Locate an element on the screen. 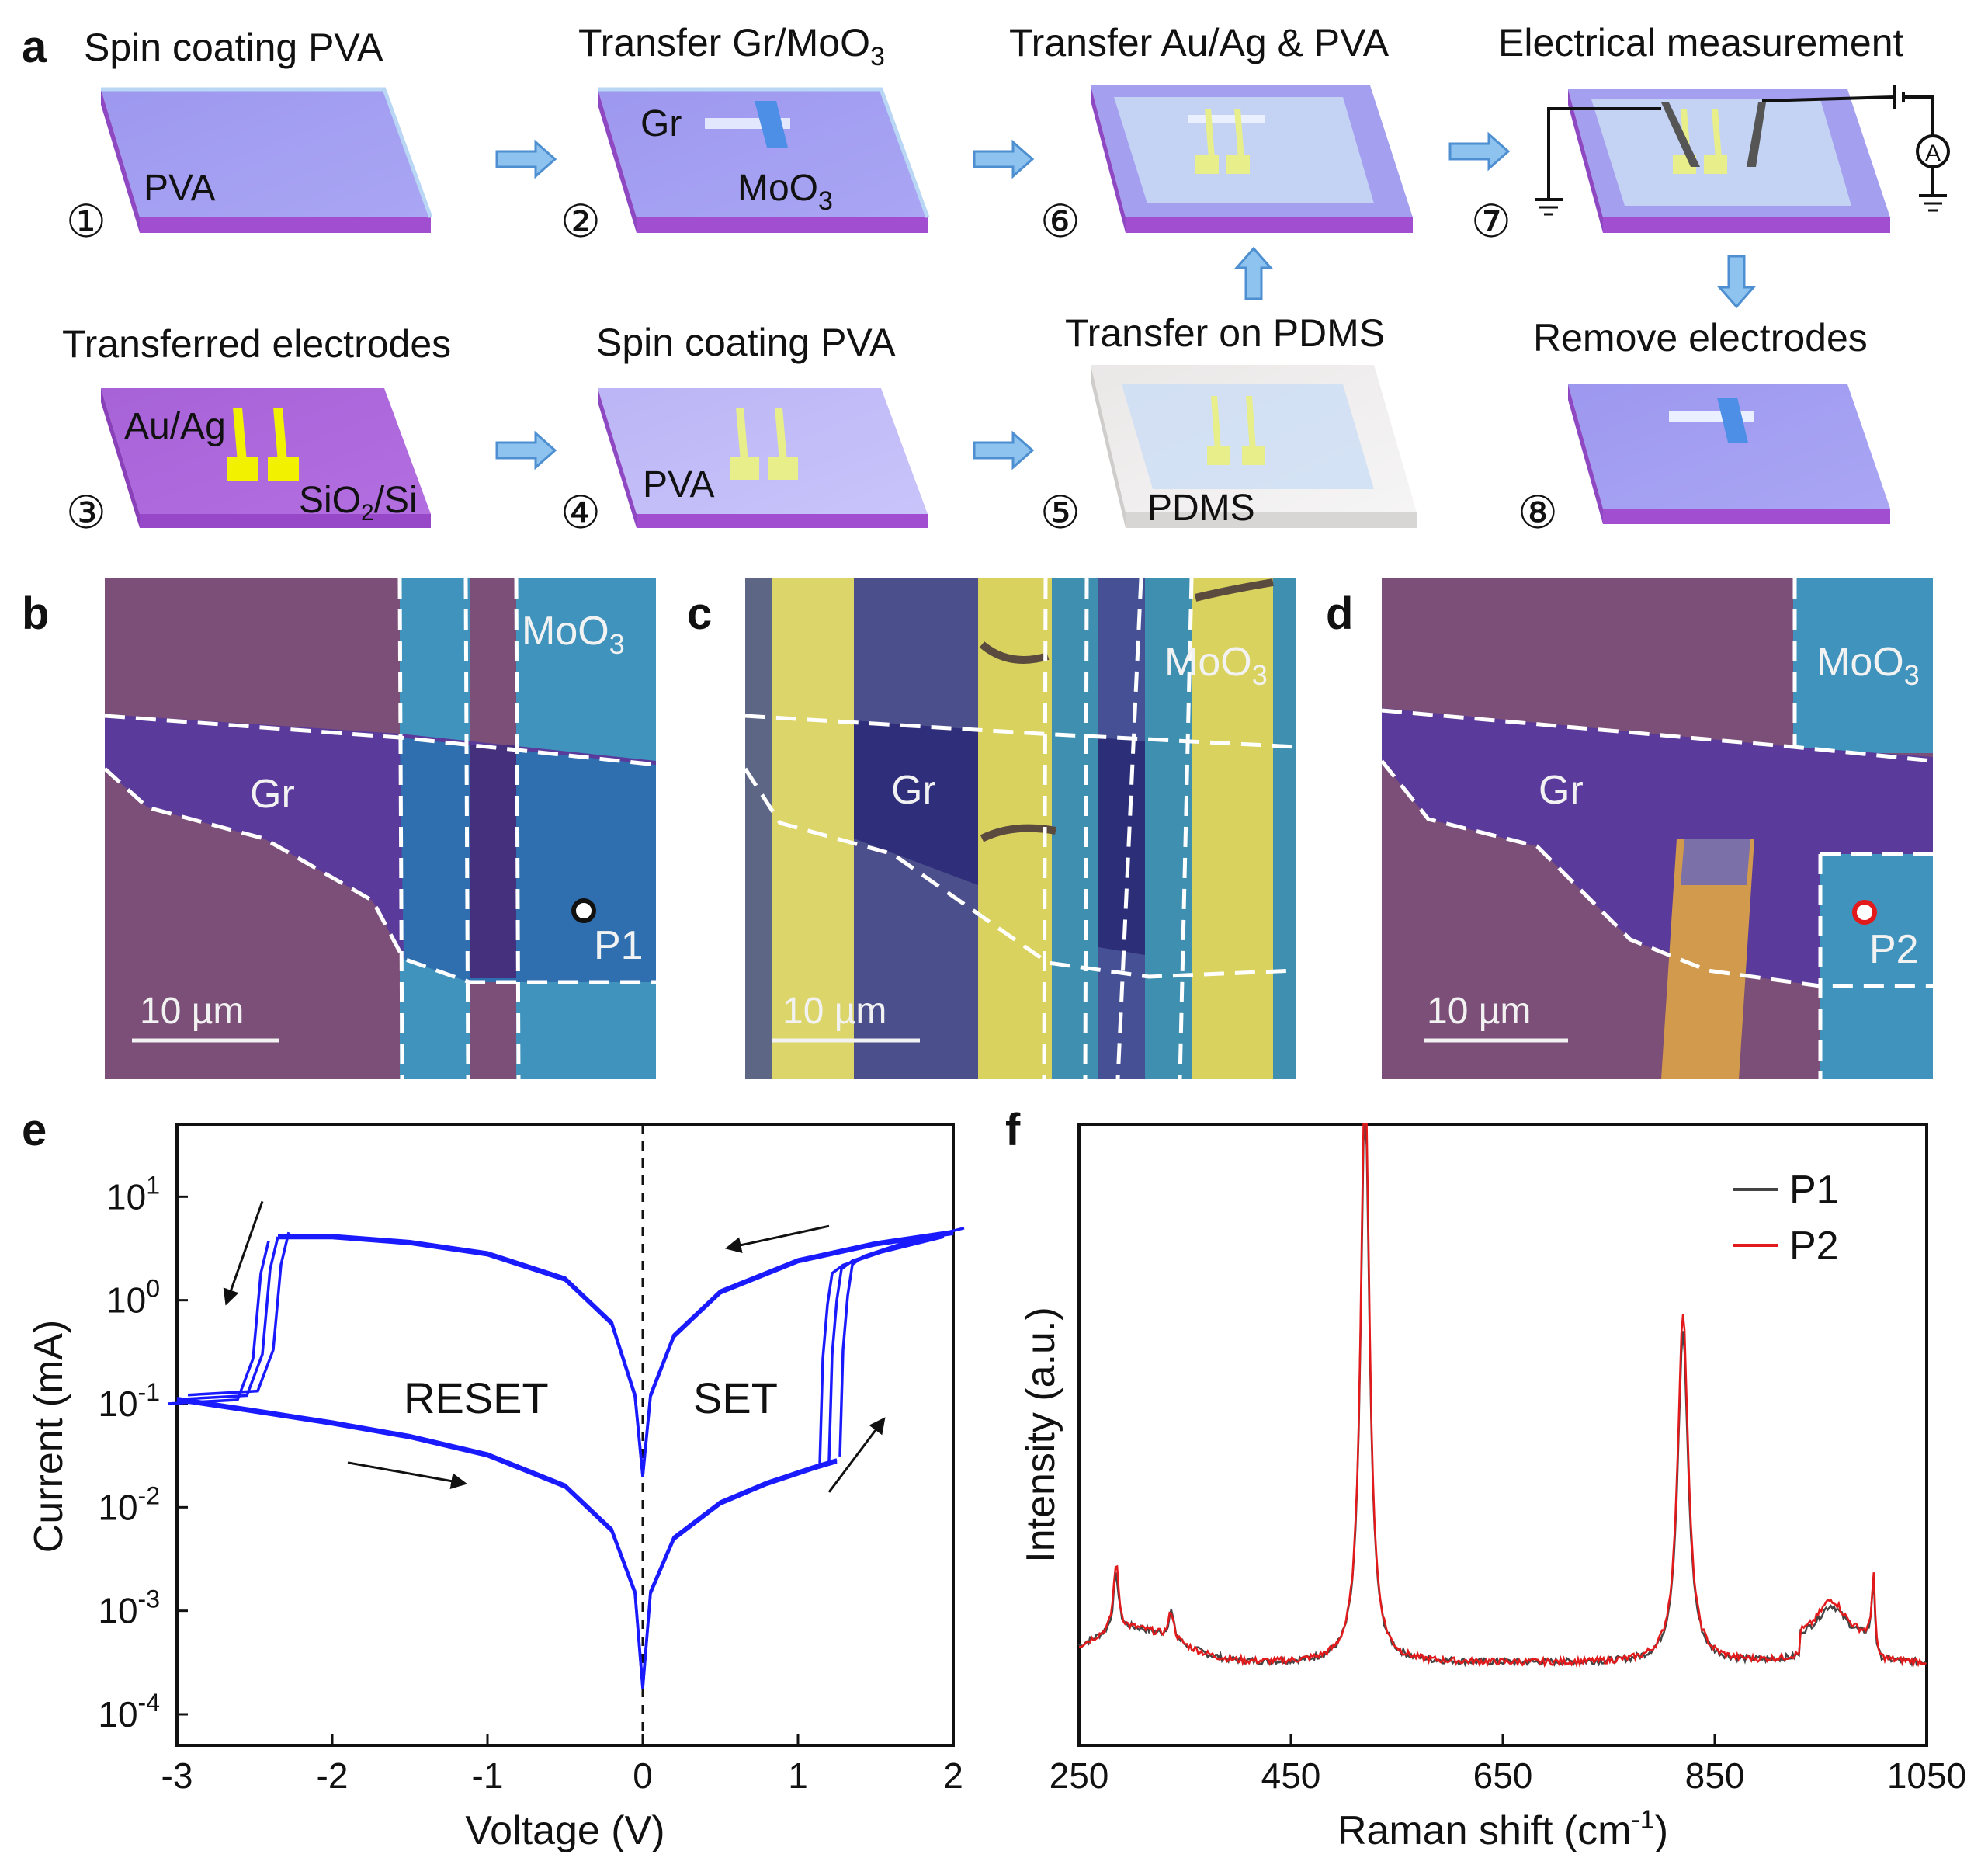 The width and height of the screenshot is (1988, 1875). chart-e-ytick-label: 10⁻³ is located at coordinates (129, 1608).